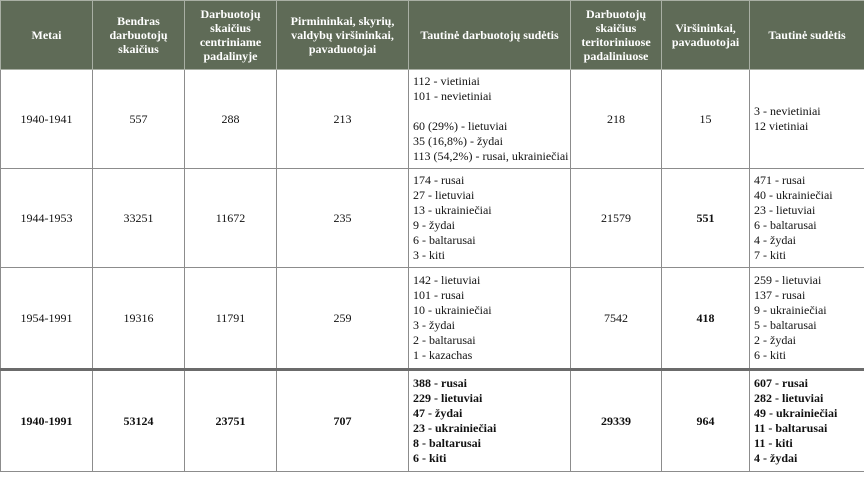  What do you see at coordinates (781, 383) in the screenshot?
I see `list-item: 607 - rusai` at bounding box center [781, 383].